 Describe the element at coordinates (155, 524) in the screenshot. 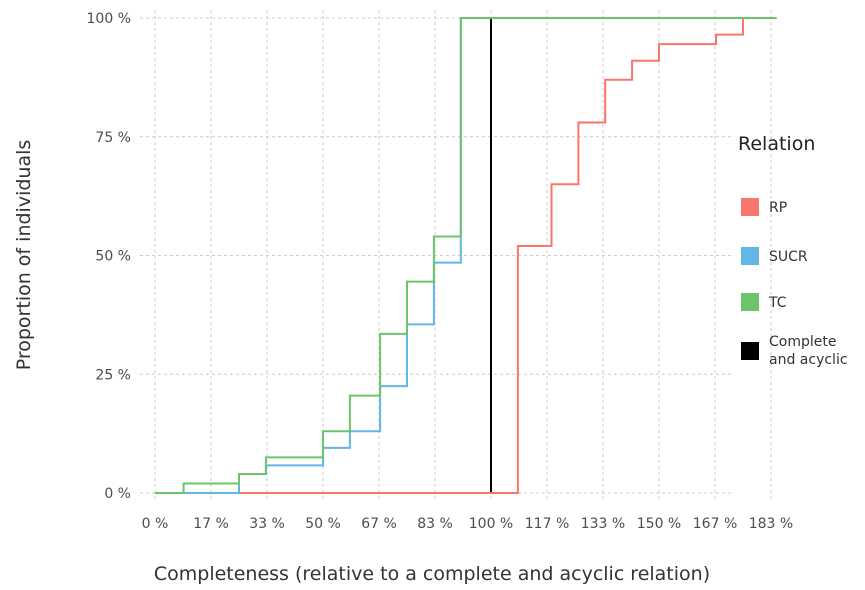

I see `x-tick-label: 0 %` at that location.